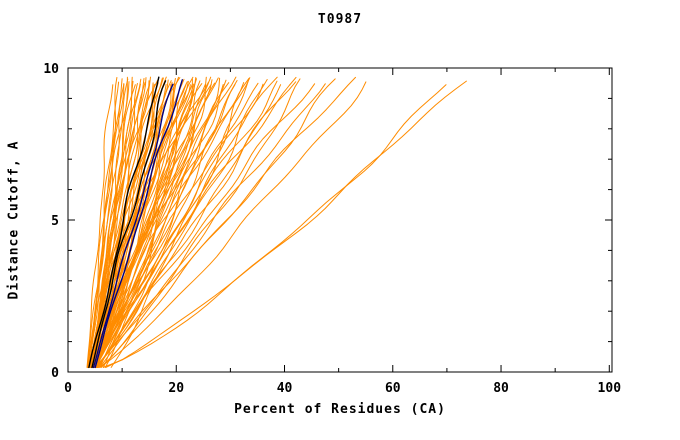 The image size is (680, 440). Describe the element at coordinates (285, 388) in the screenshot. I see `x-tick-label: 40` at that location.